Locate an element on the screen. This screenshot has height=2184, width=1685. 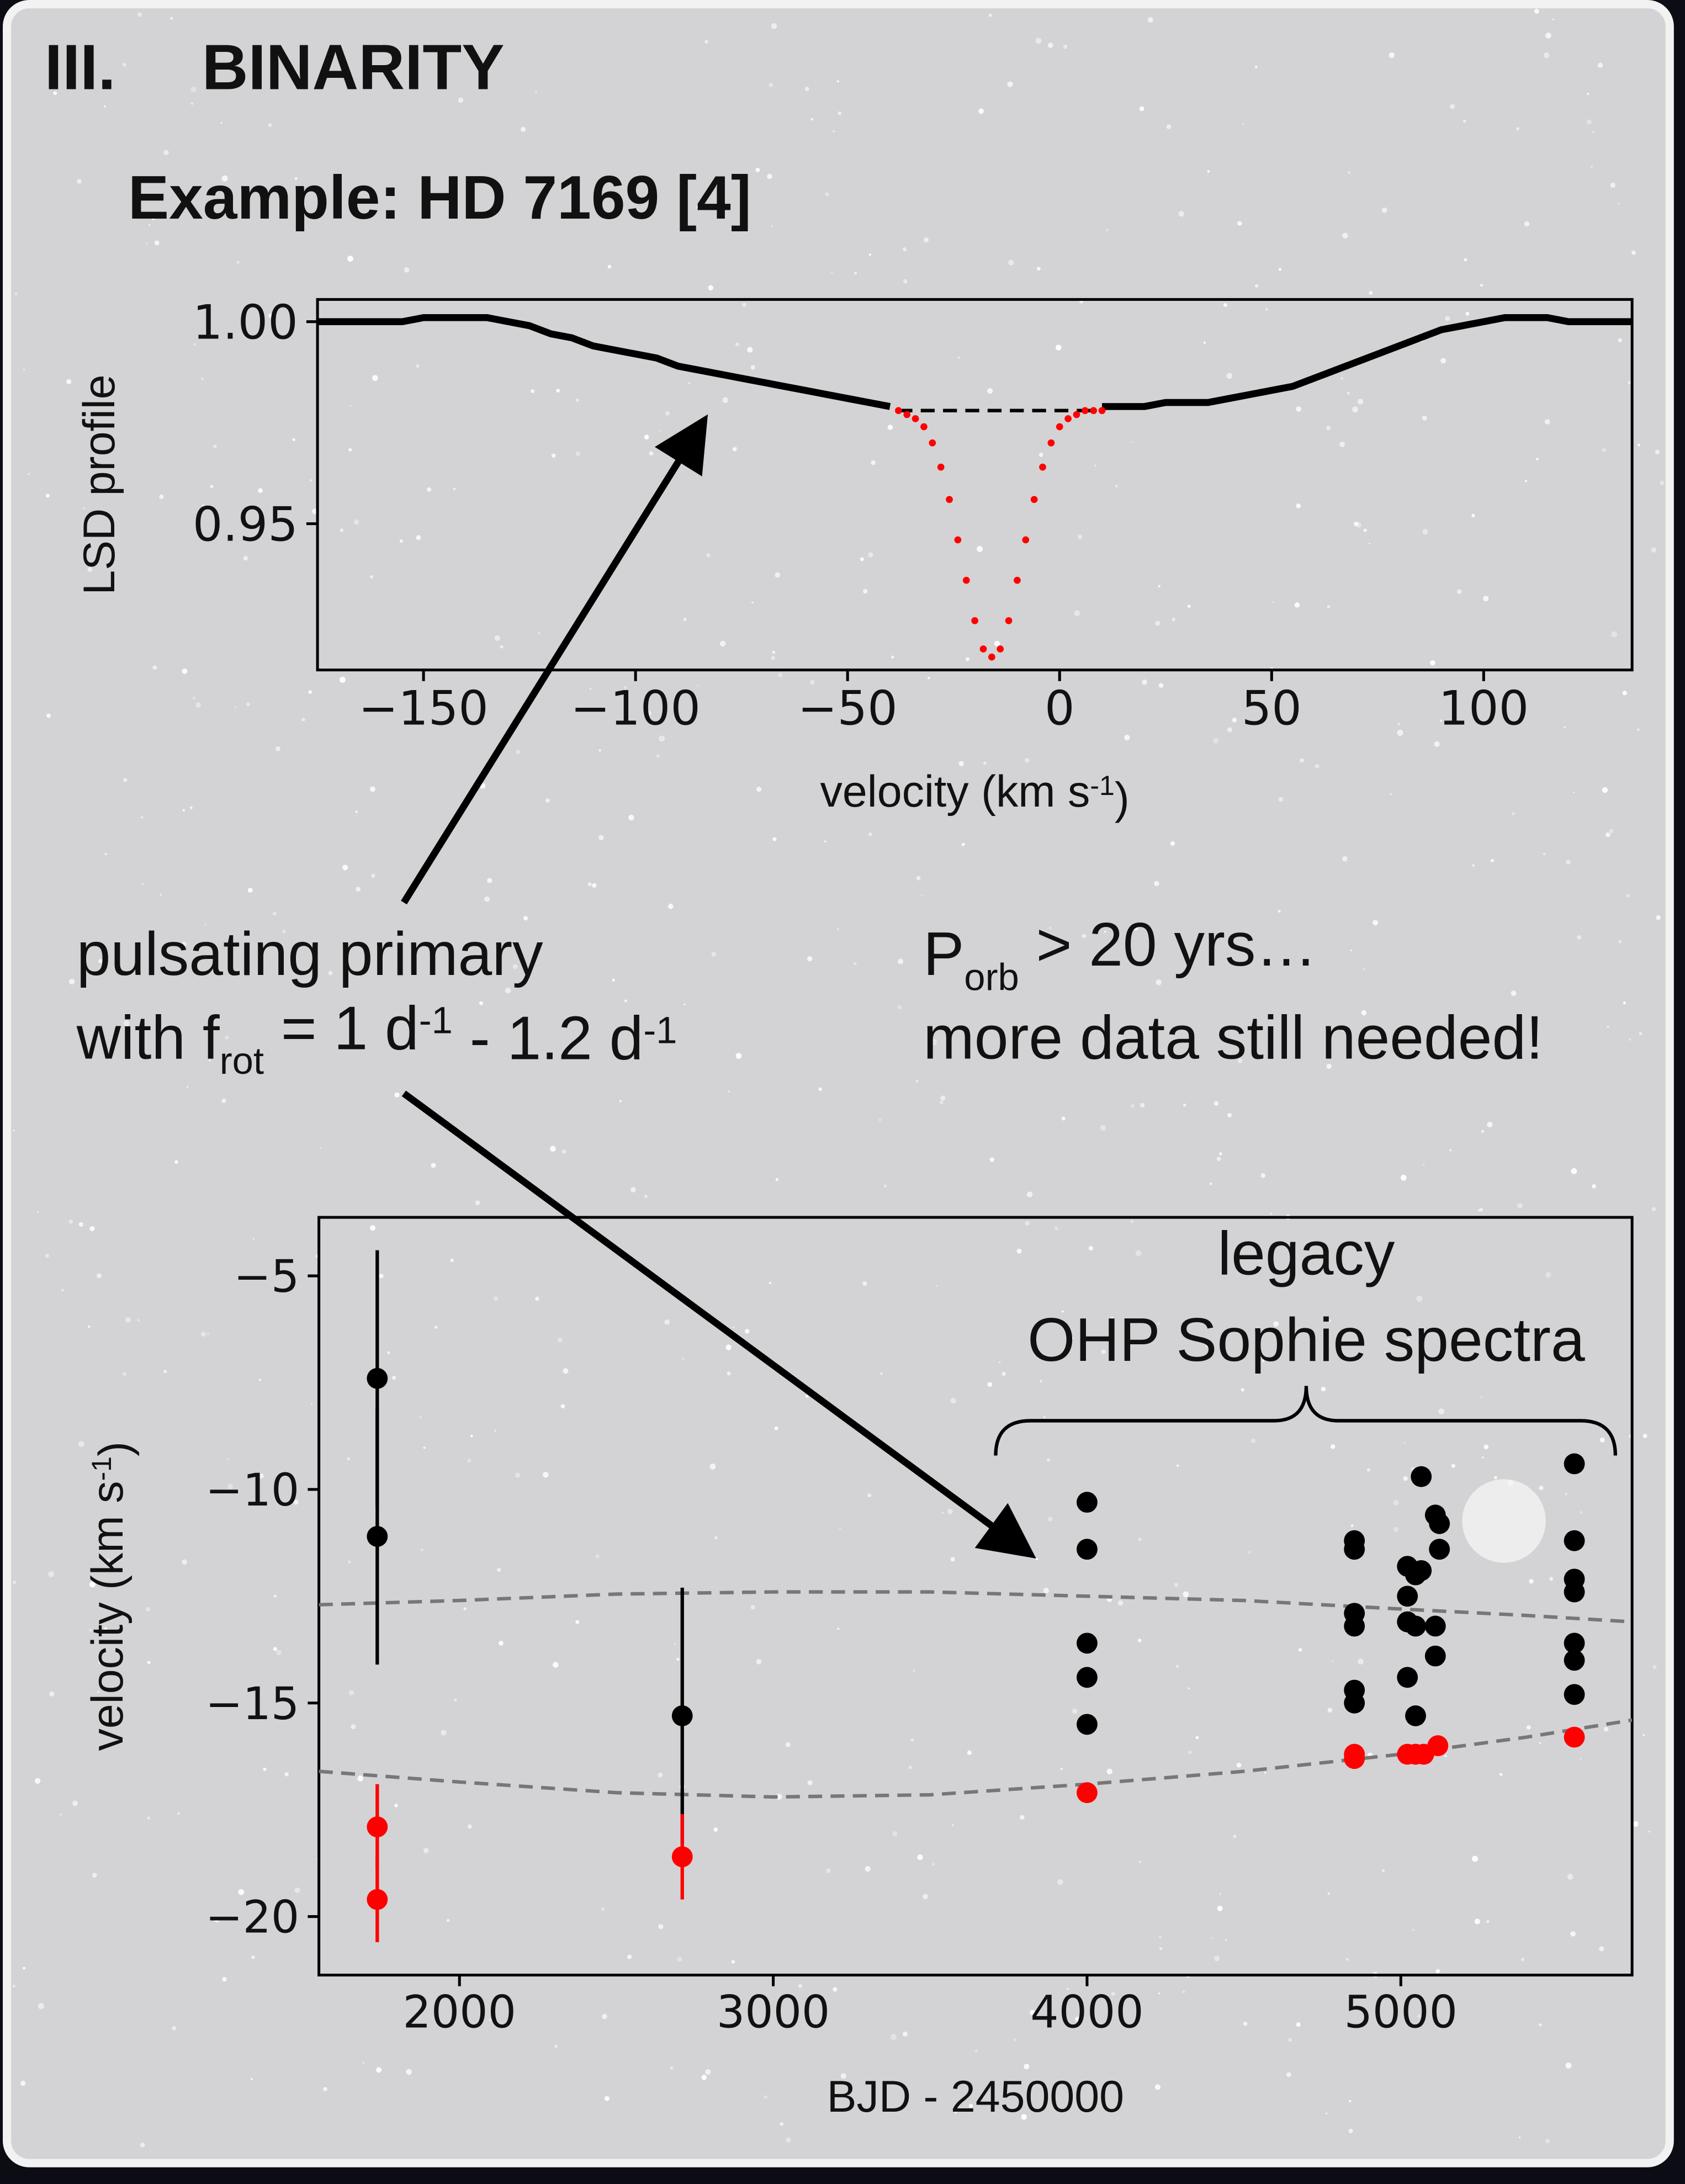
brace is located at coordinates (1306, 1421).